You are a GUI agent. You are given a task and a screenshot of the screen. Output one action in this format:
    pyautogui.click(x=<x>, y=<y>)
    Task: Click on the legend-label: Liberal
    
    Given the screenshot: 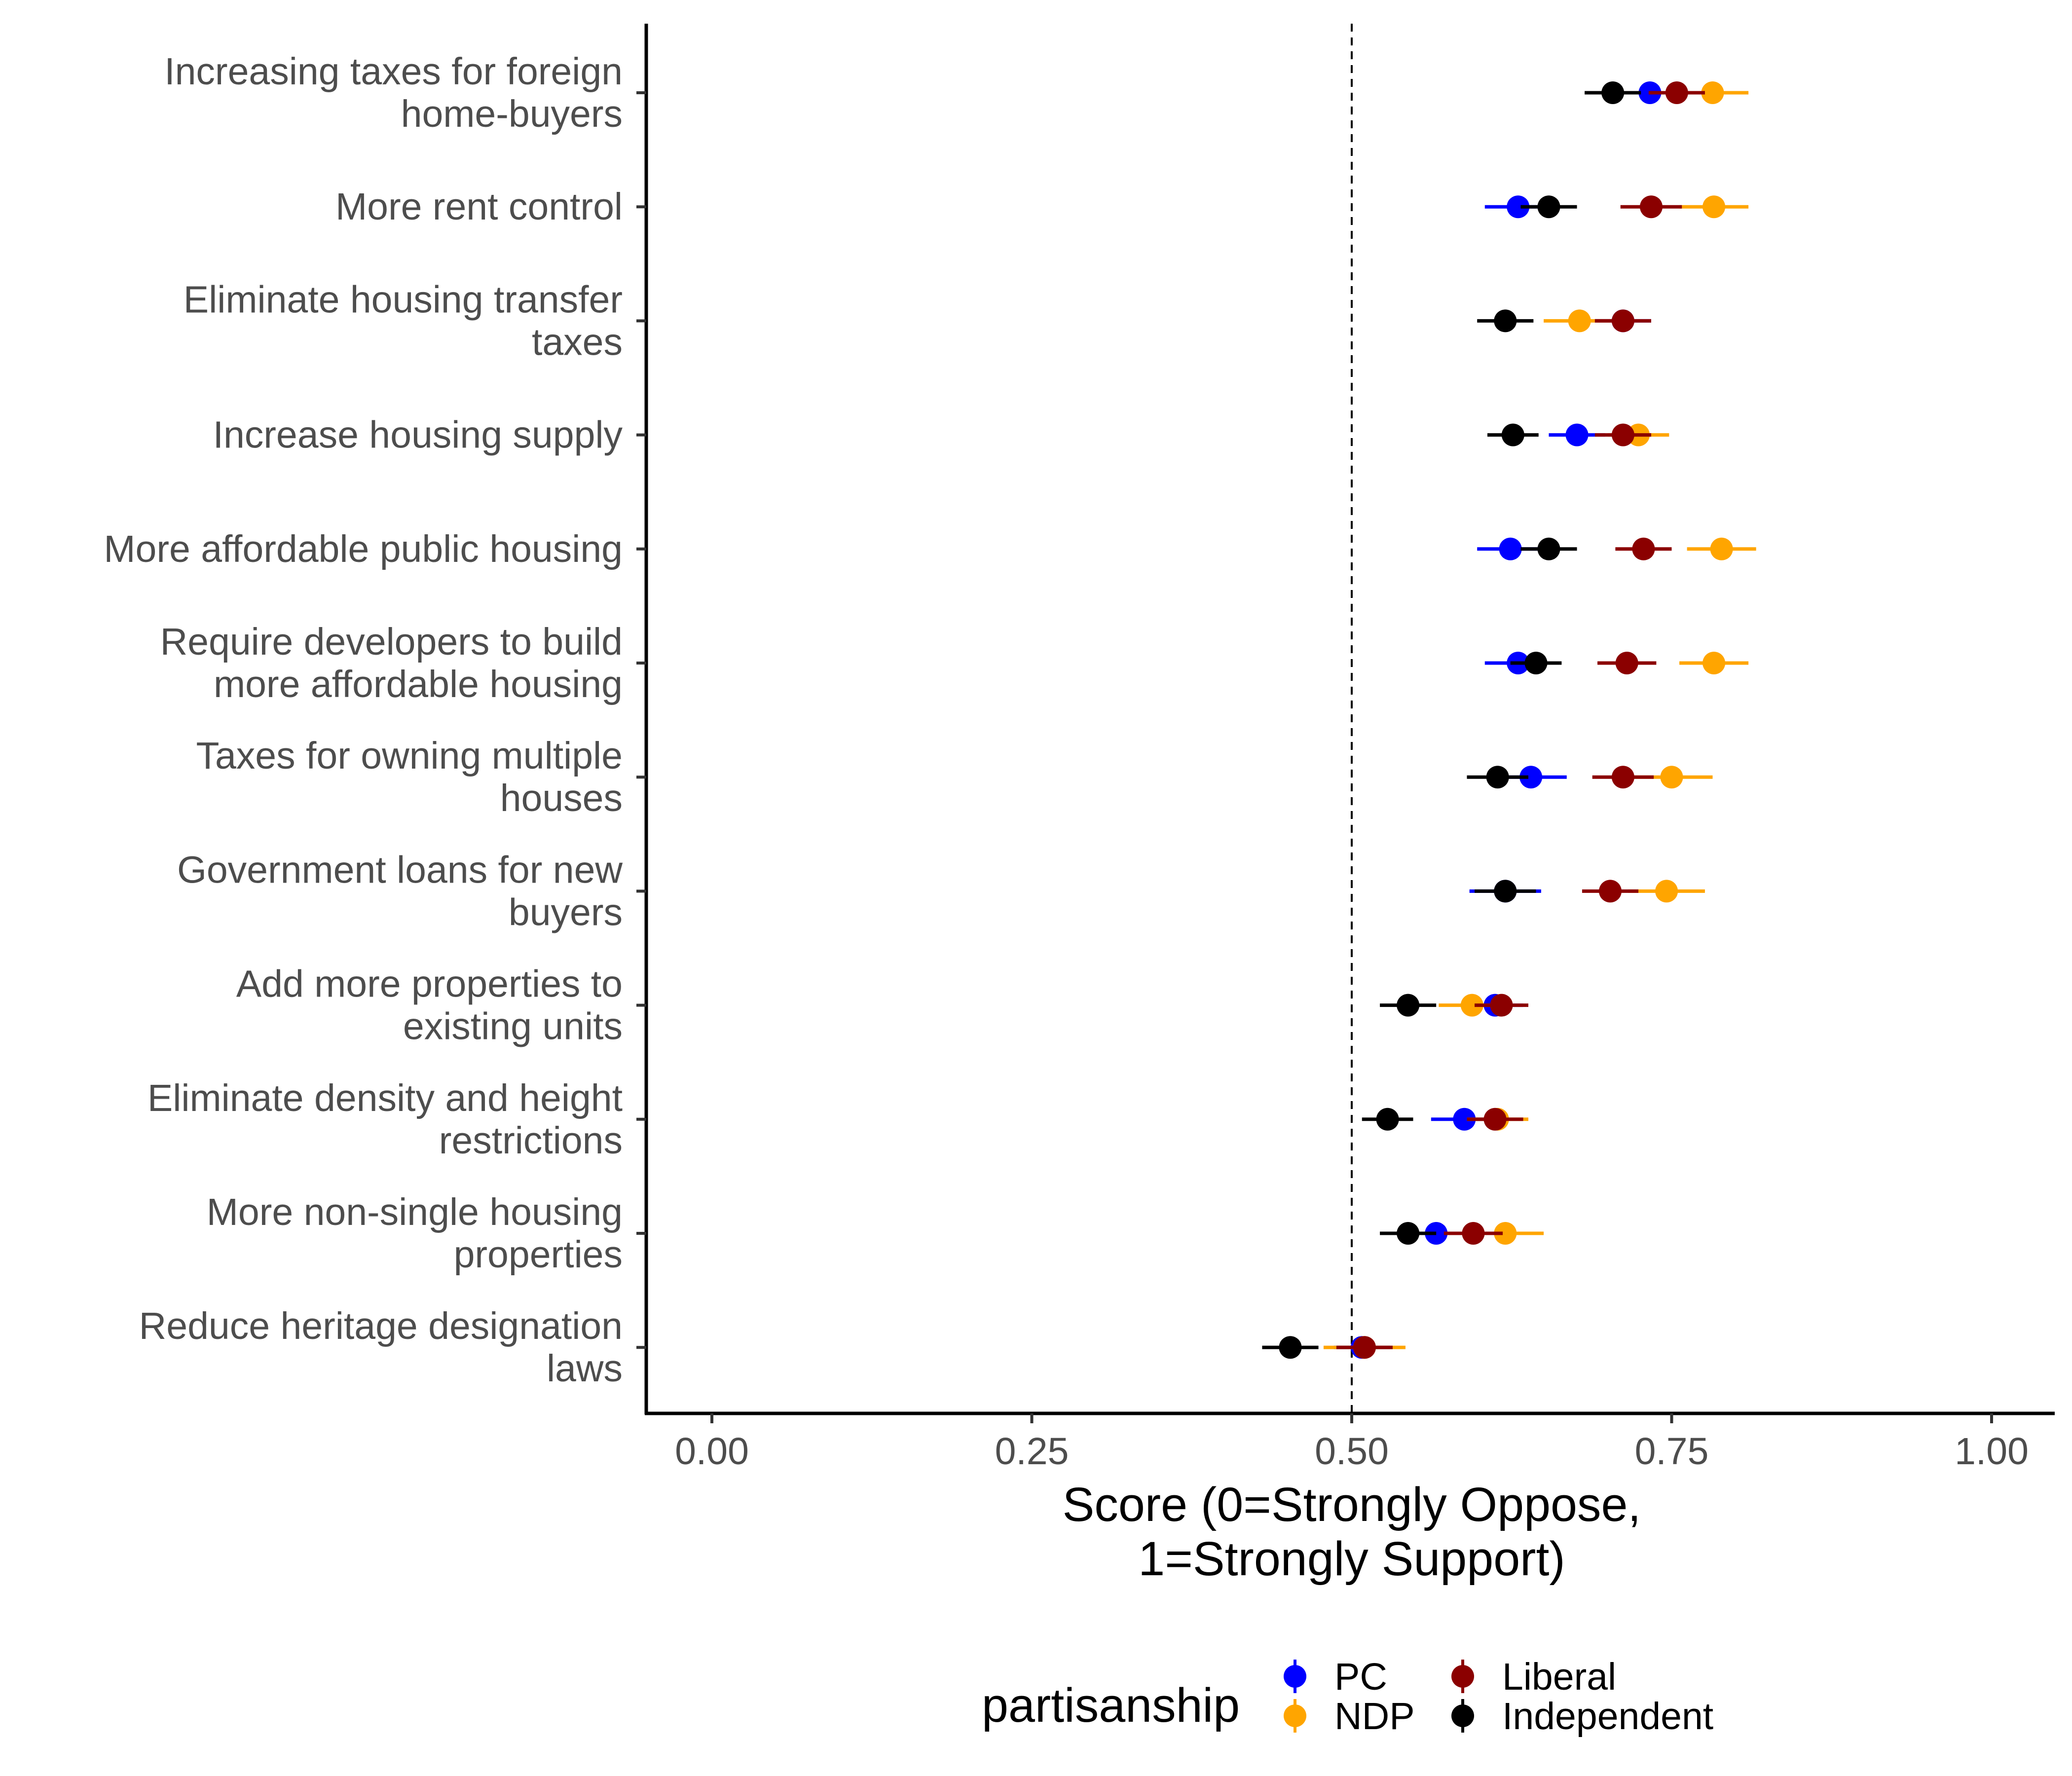 What is the action you would take?
    pyautogui.click(x=1559, y=1677)
    